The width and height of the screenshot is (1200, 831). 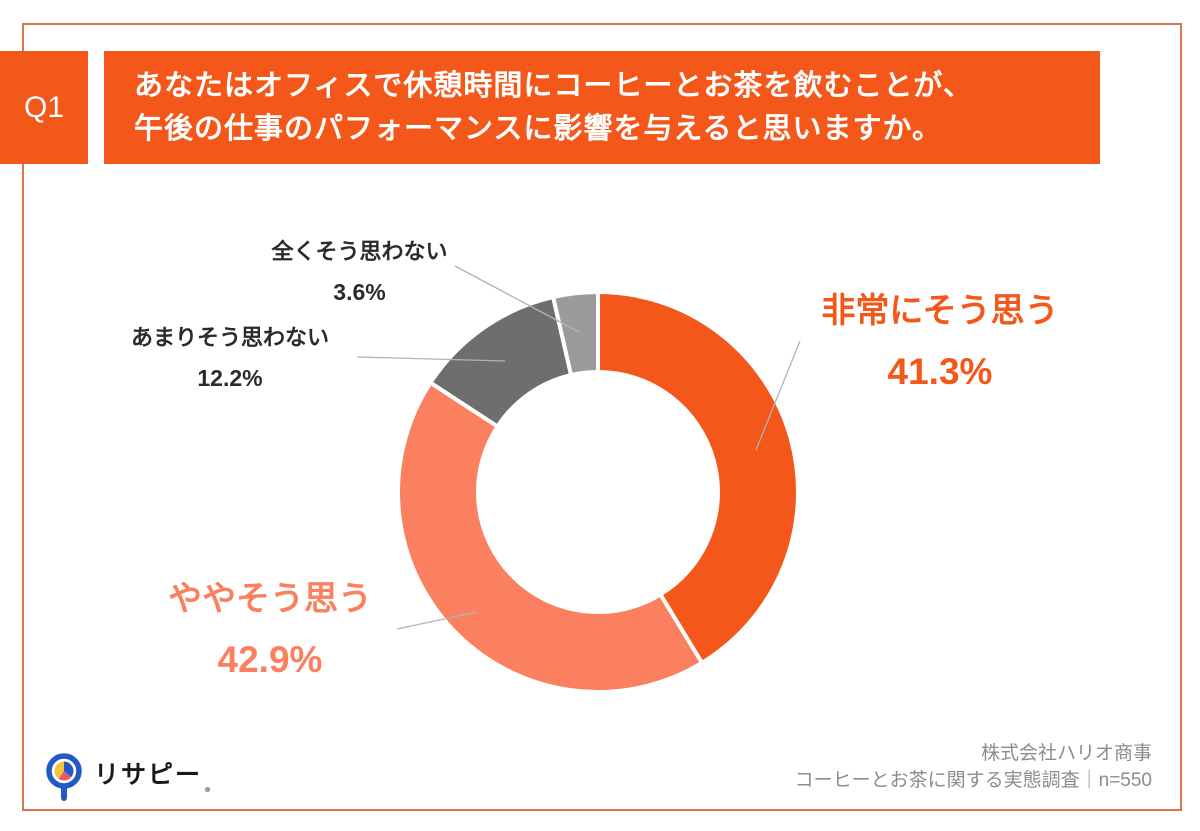 What do you see at coordinates (148, 775) in the screenshot?
I see `brand-name: リサピー` at bounding box center [148, 775].